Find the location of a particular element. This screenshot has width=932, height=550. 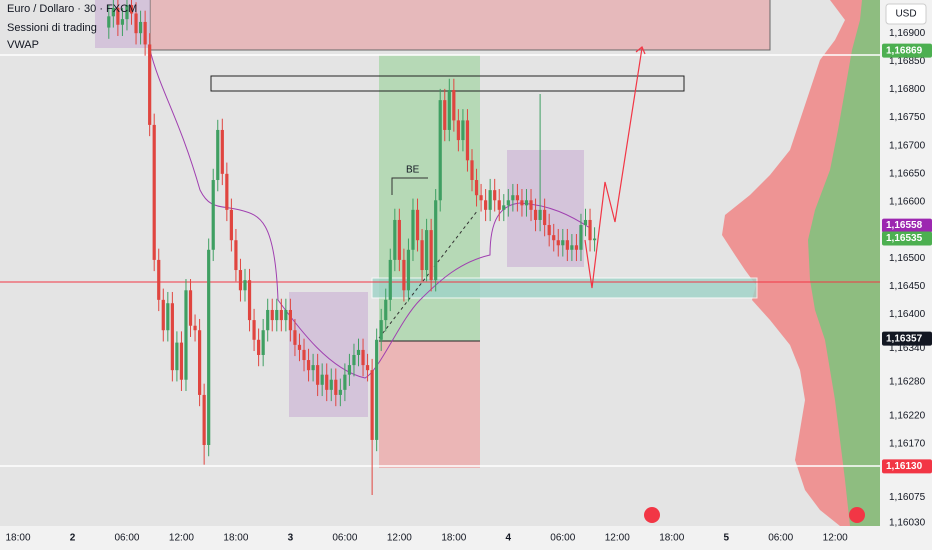

y-tick-label: 1,16600 is located at coordinates (907, 202).